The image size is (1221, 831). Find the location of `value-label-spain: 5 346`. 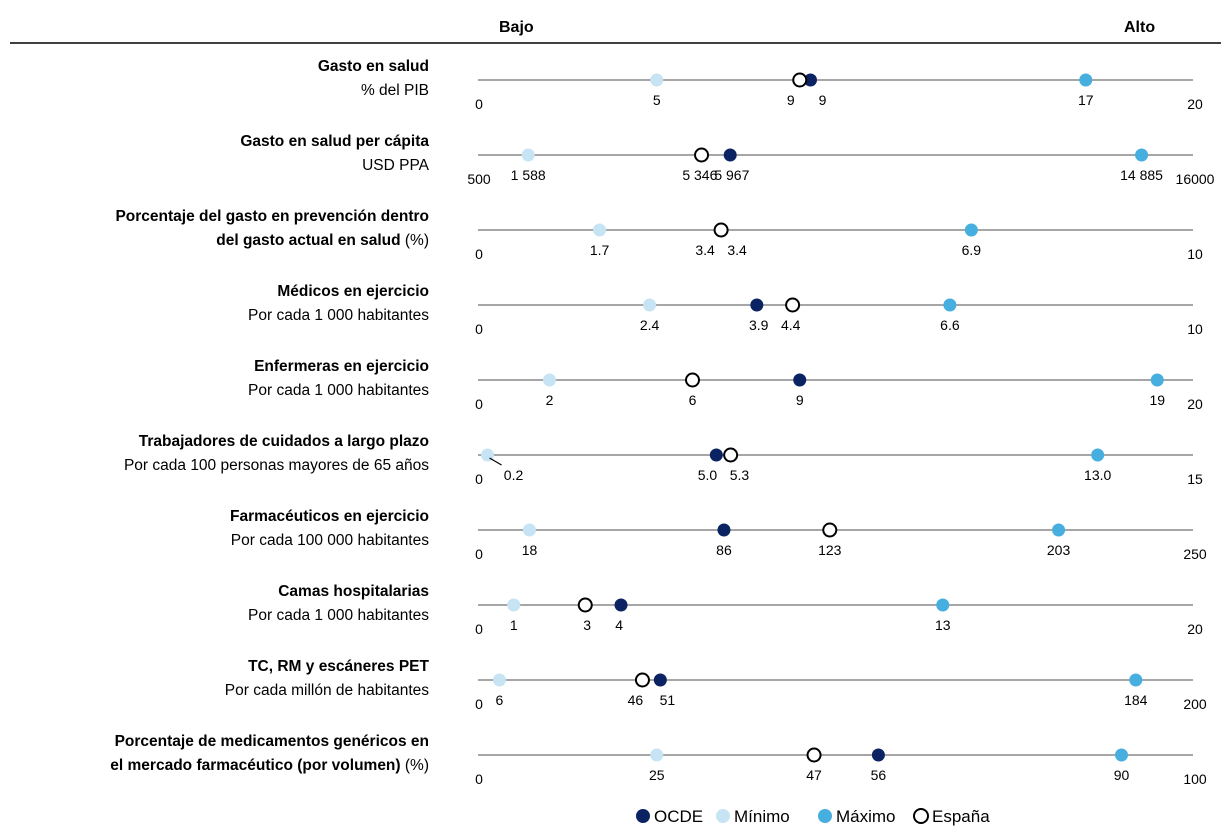

value-label-spain: 5 346 is located at coordinates (699, 175).